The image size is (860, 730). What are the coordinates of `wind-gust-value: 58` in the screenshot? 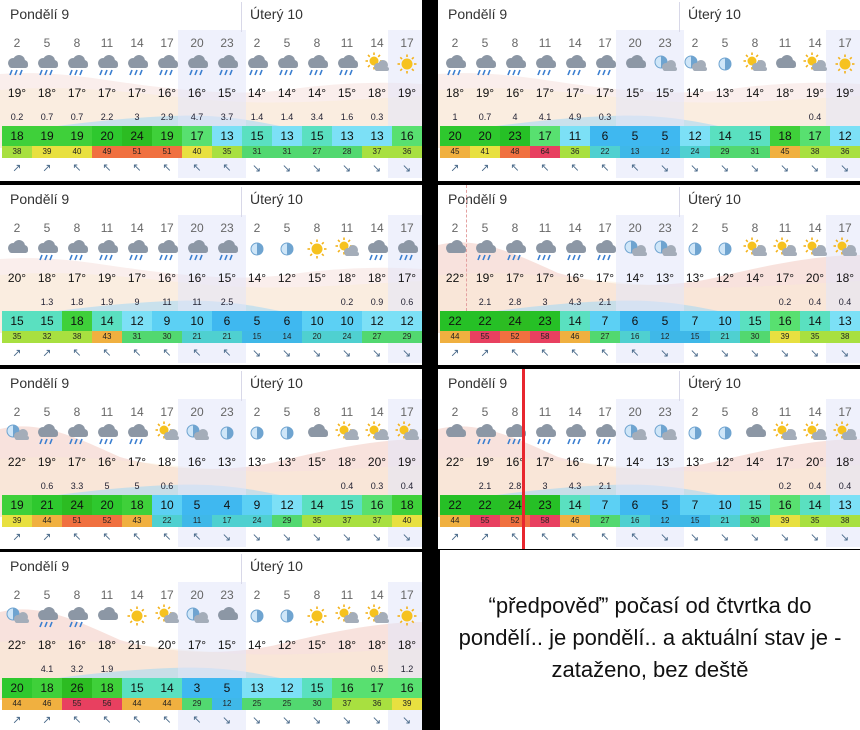 It's located at (545, 337).